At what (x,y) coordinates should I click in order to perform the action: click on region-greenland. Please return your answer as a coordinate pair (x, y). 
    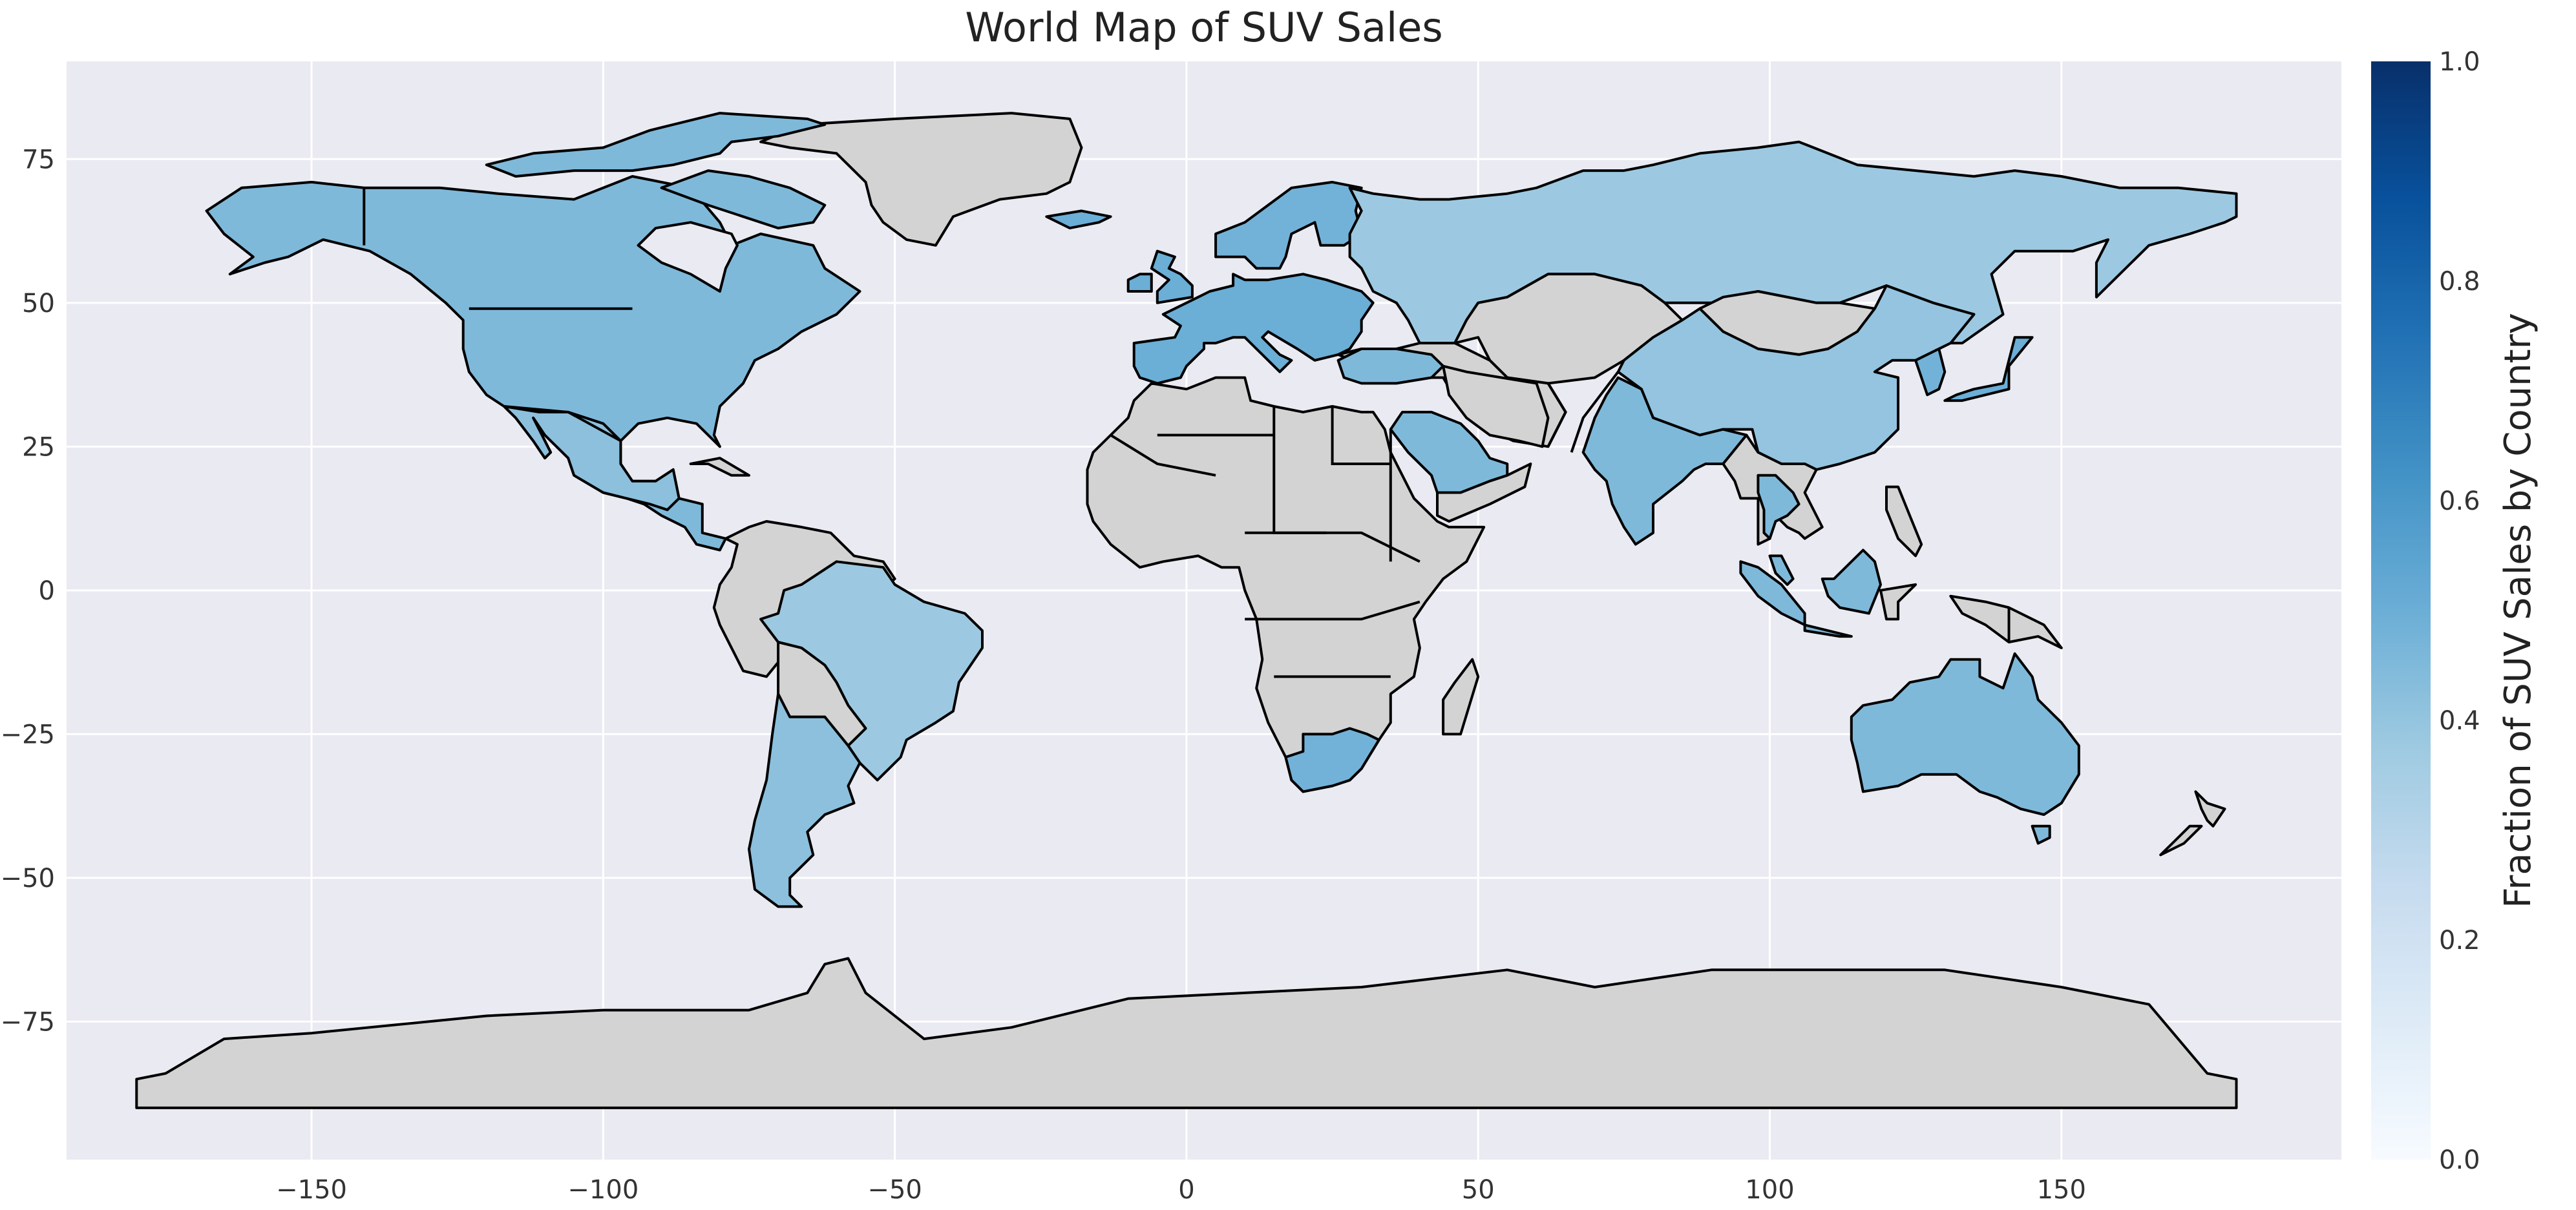
    Looking at the image, I should click on (921, 180).